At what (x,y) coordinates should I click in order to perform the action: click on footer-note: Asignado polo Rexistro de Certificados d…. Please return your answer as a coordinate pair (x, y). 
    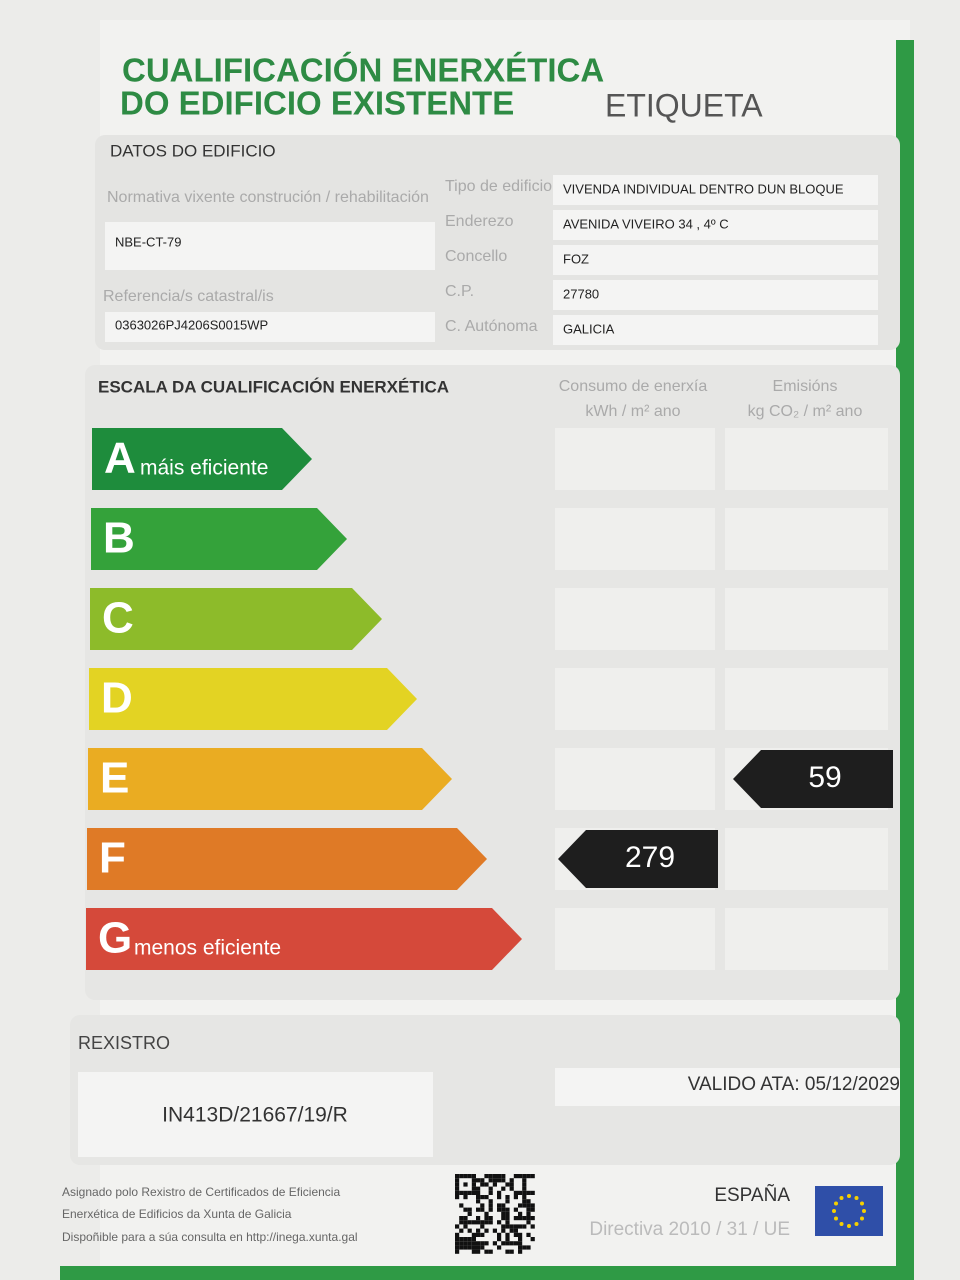
    Looking at the image, I should click on (201, 1192).